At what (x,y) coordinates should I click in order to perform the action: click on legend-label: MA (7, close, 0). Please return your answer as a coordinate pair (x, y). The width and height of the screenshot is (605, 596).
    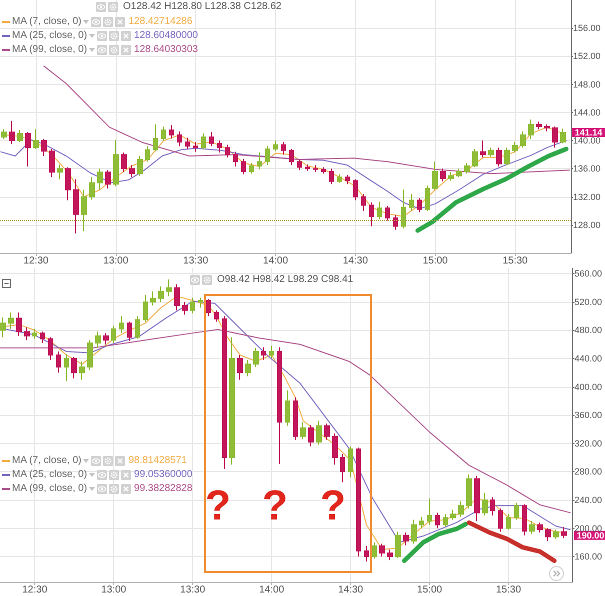
    Looking at the image, I should click on (47, 461).